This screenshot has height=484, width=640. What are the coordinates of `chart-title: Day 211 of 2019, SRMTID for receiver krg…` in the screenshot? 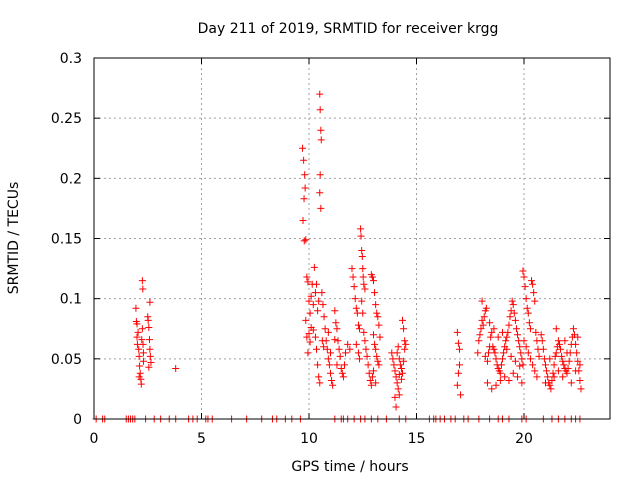 It's located at (348, 29).